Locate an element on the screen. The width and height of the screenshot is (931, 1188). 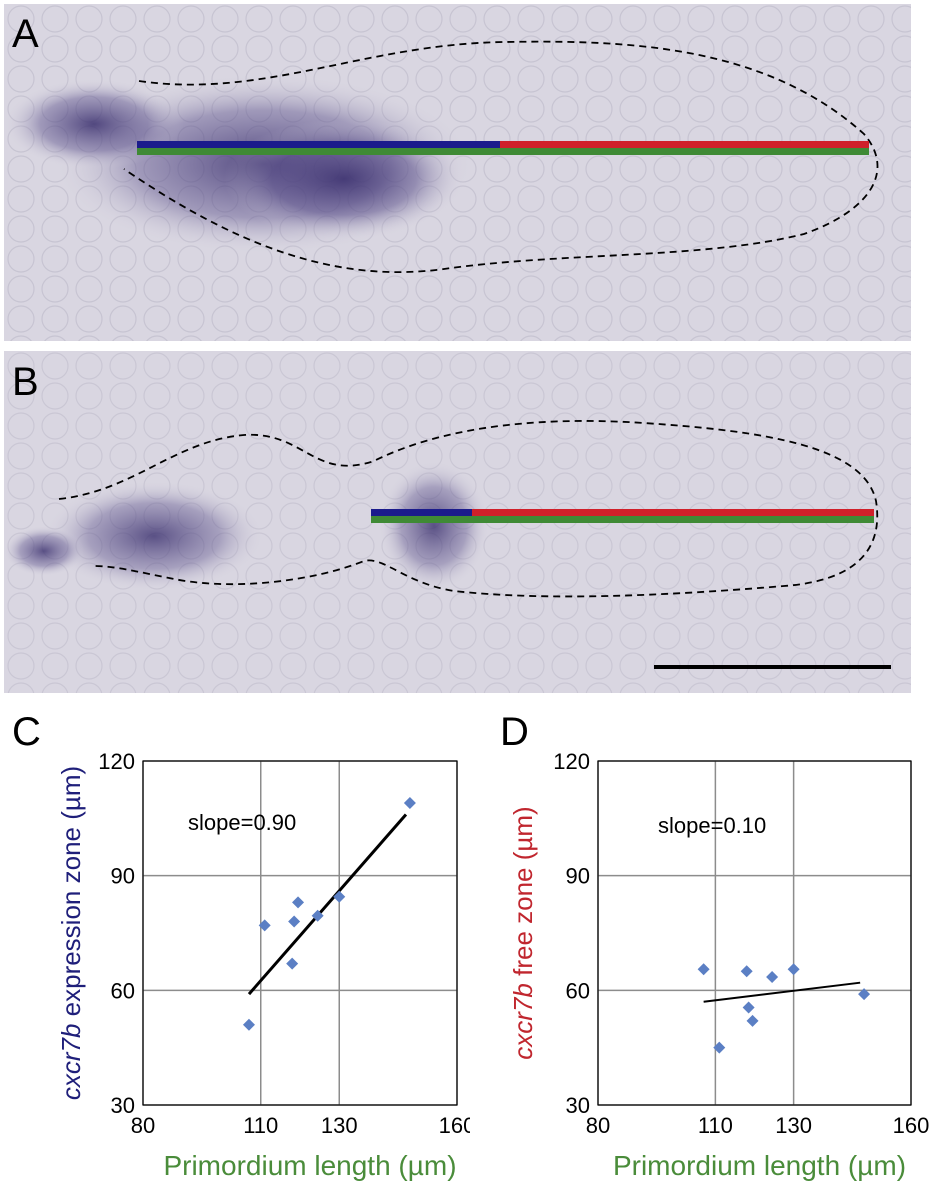
chart-d-xtick-label: 80 is located at coordinates (598, 1125).